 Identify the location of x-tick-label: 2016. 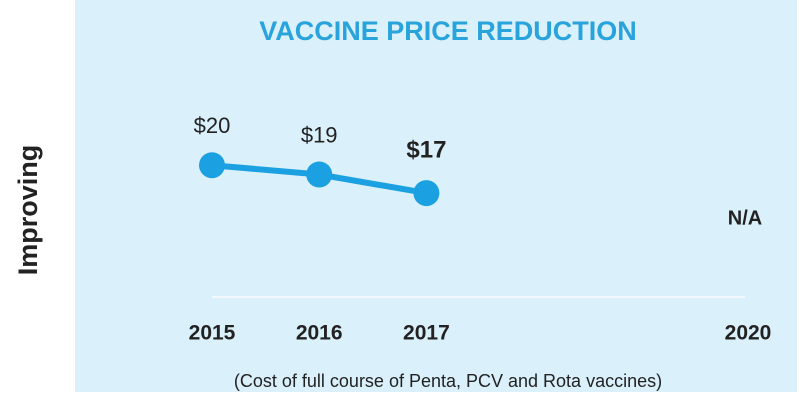
(319, 333).